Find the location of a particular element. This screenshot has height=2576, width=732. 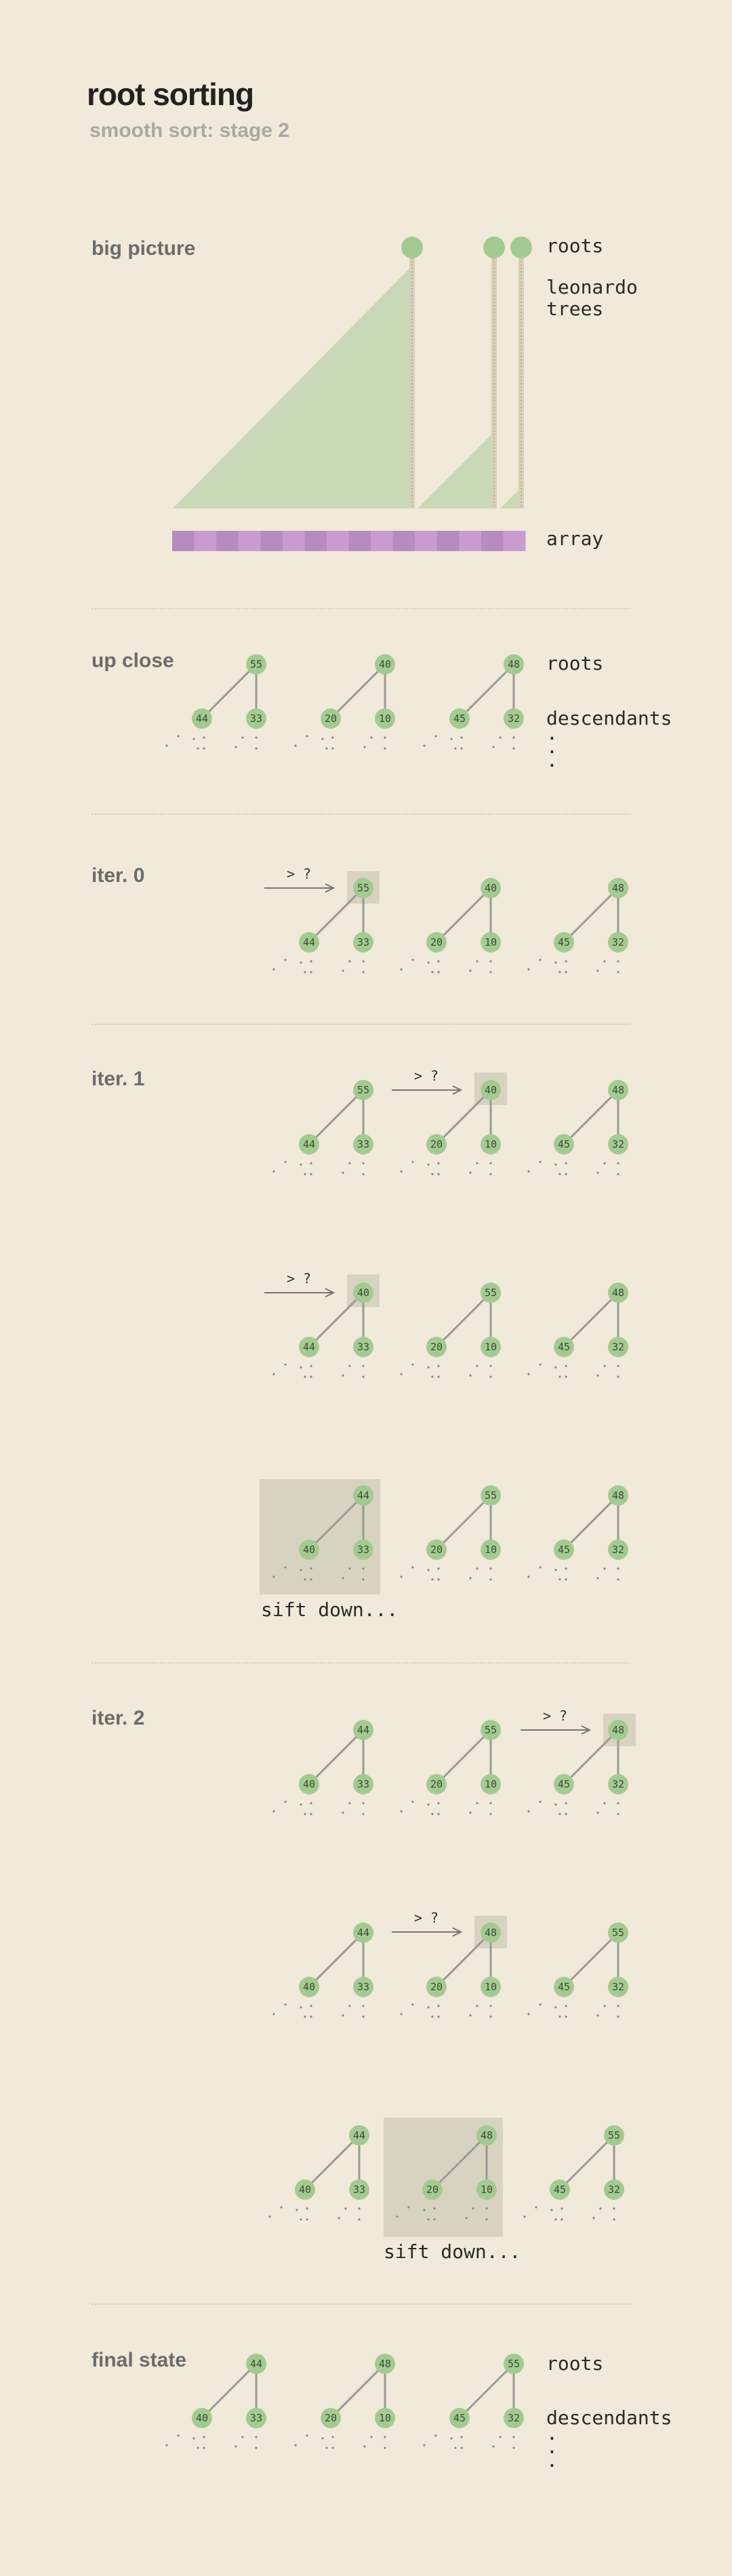

leonardo-tree-medium is located at coordinates (457, 469).